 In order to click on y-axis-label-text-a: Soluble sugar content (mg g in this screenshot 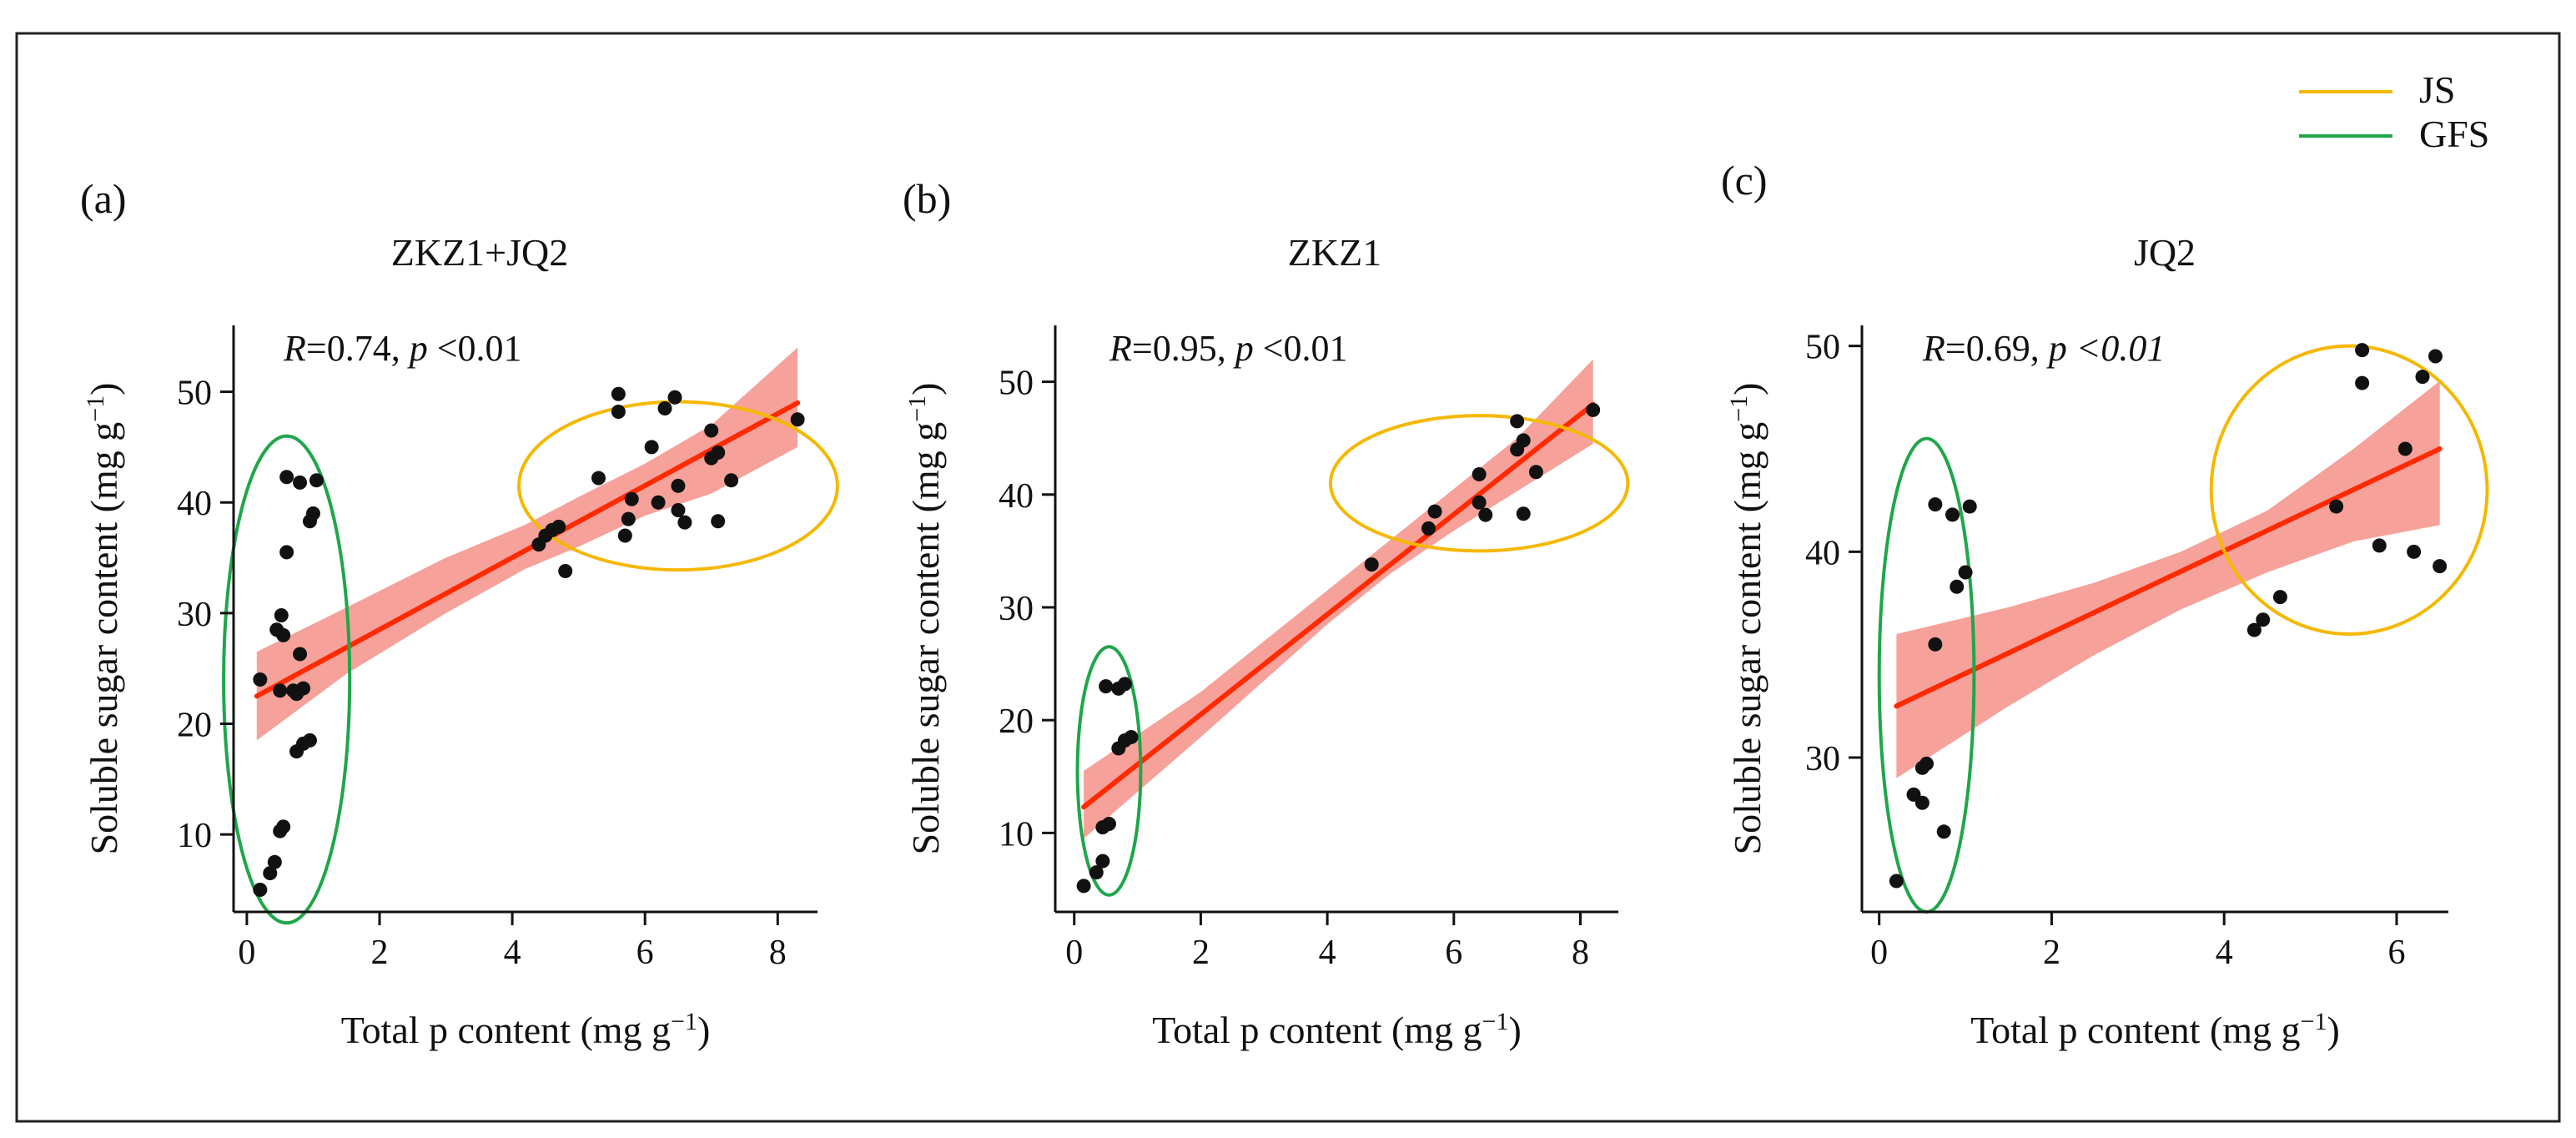, I will do `click(104, 638)`.